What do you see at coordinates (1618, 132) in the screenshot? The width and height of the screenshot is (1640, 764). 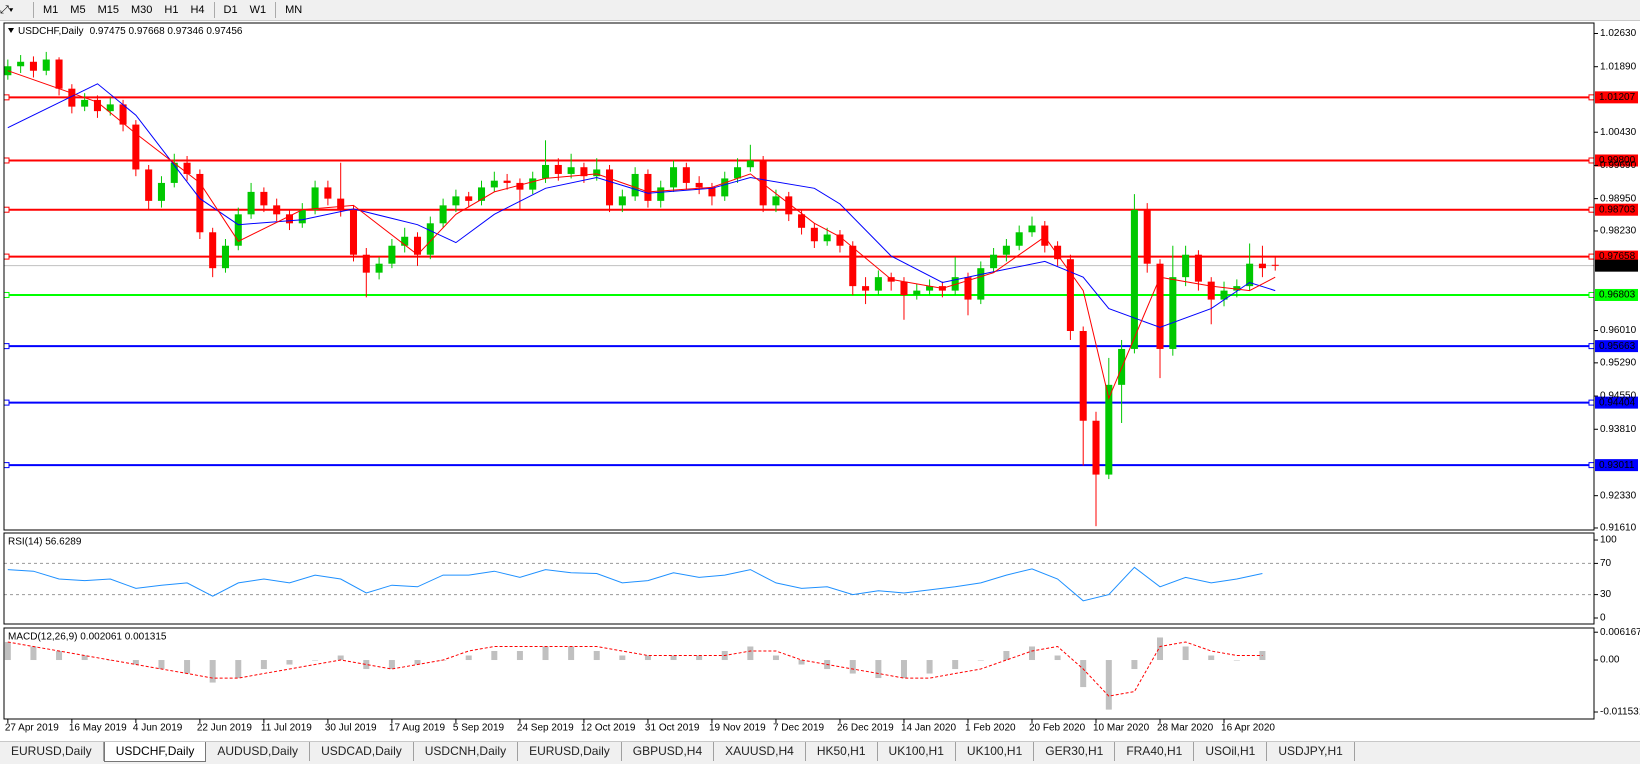 I see `y-tick-label: 1.00430` at bounding box center [1618, 132].